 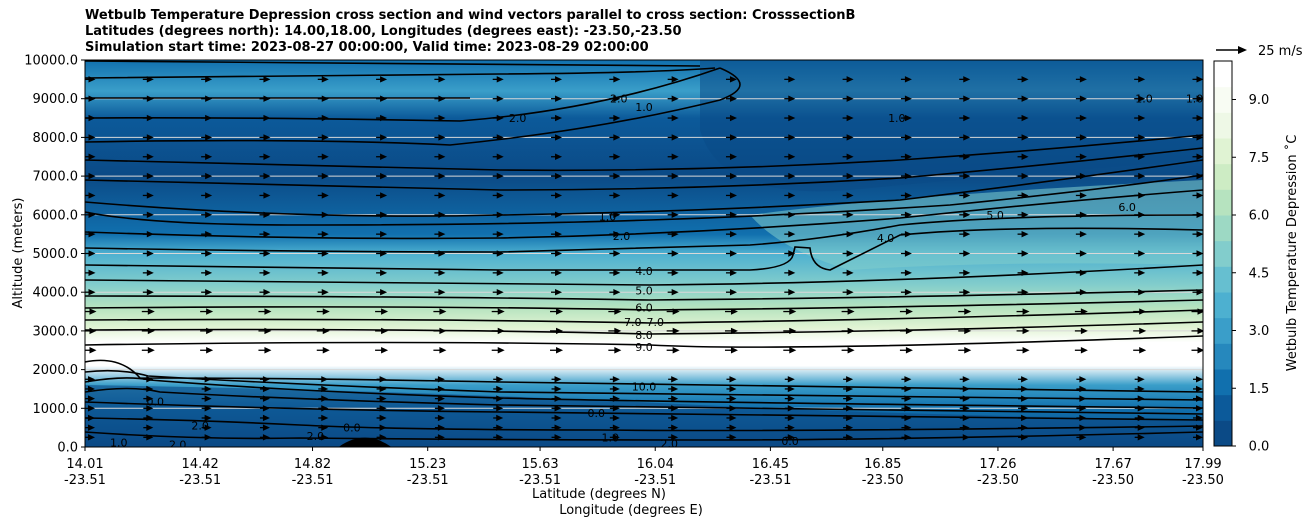 What do you see at coordinates (1292, 253) in the screenshot?
I see `colorbar-label: Wetbulb Temperature Depression ˚C` at bounding box center [1292, 253].